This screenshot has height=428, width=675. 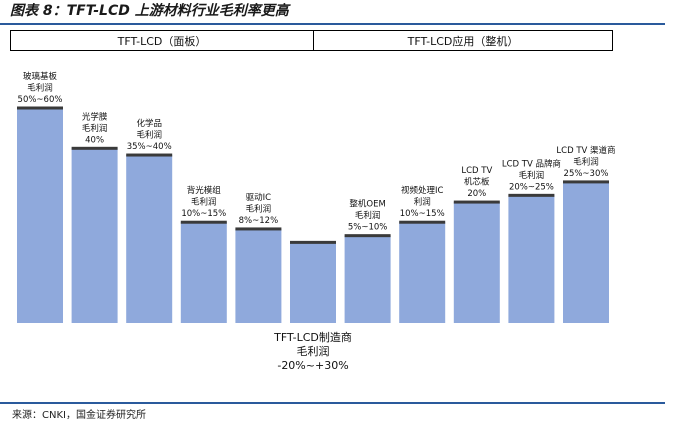 What do you see at coordinates (94, 140) in the screenshot?
I see `bar-label-2-line-3: 40%` at bounding box center [94, 140].